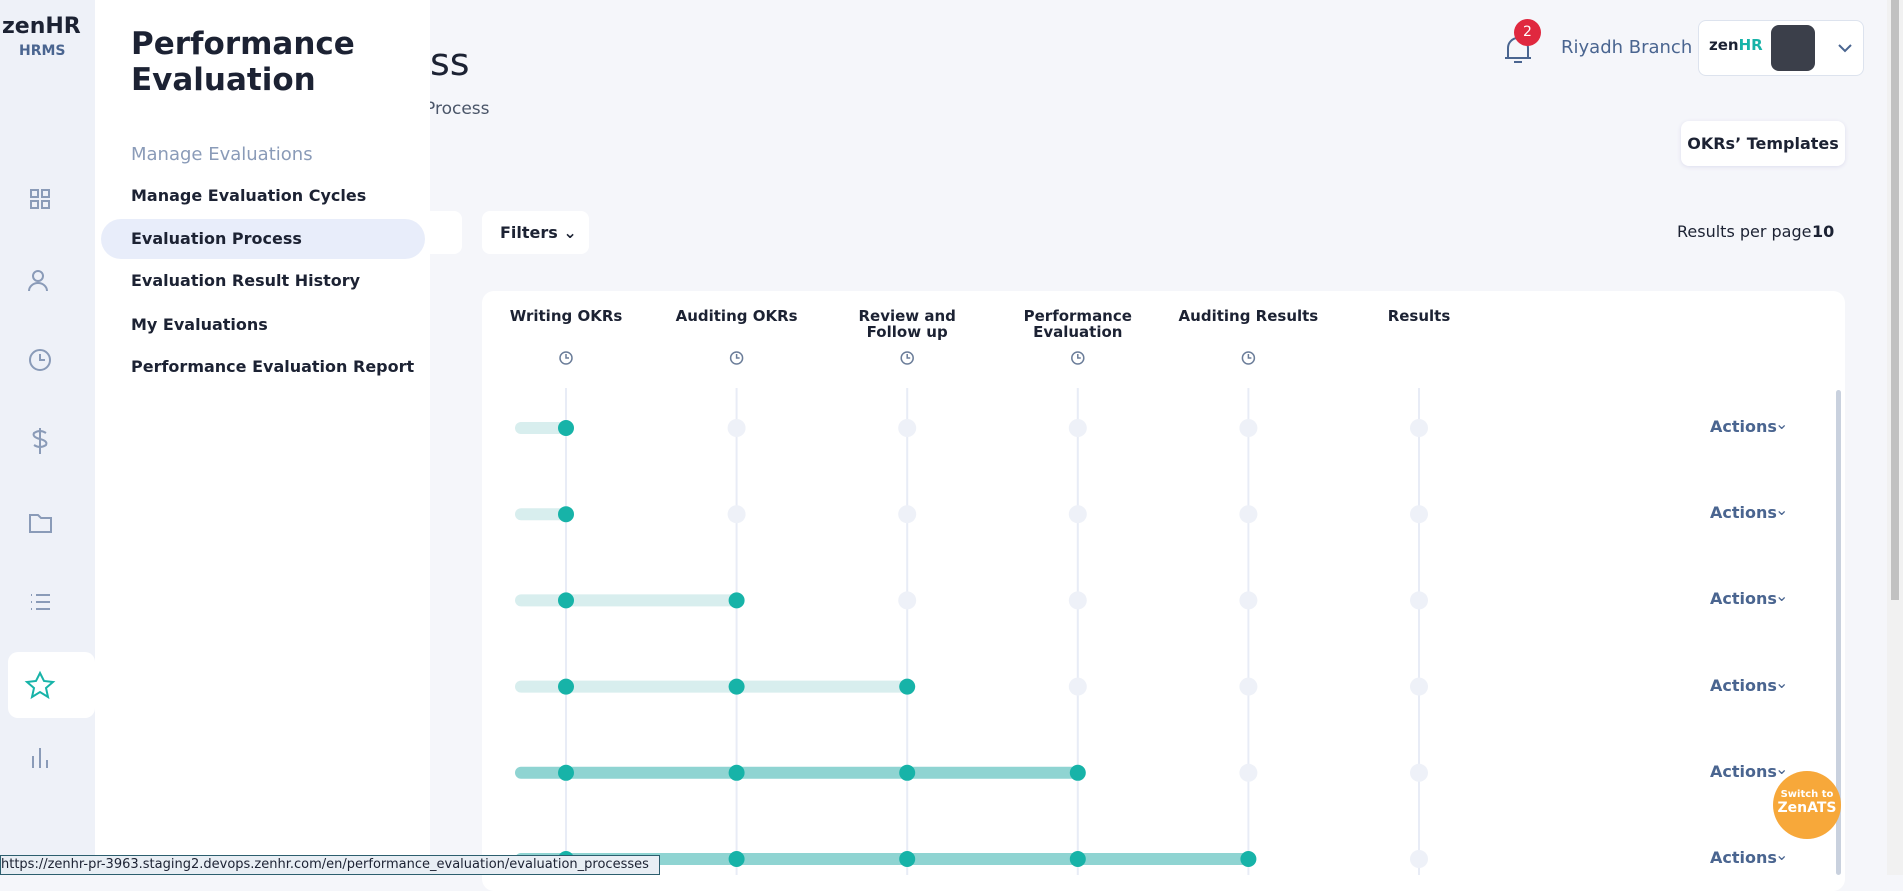 This screenshot has height=891, width=1903. I want to click on profile-box: zenHR, so click(1781, 48).